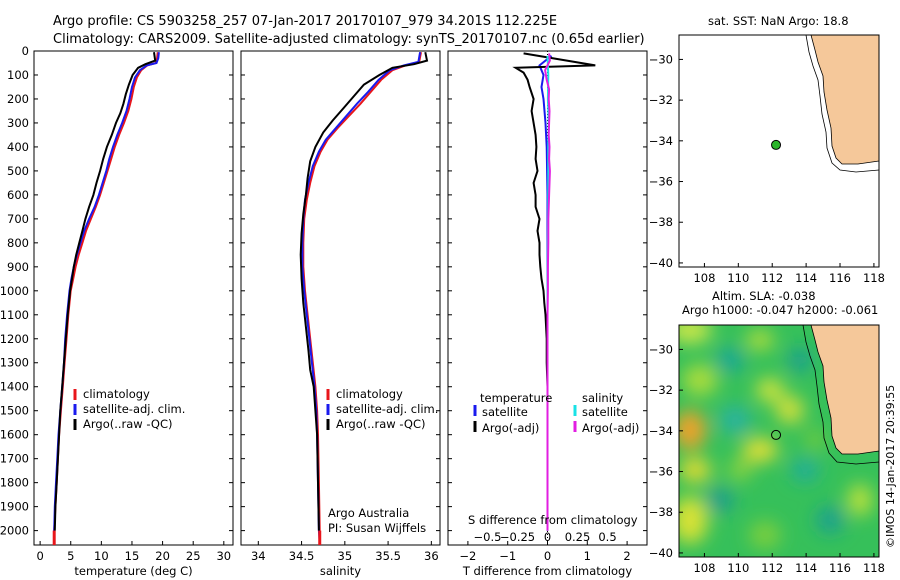 The image size is (900, 580). What do you see at coordinates (778, 21) in the screenshot?
I see `sst-map-title: sat. SST: NaN Argo: 18.8` at bounding box center [778, 21].